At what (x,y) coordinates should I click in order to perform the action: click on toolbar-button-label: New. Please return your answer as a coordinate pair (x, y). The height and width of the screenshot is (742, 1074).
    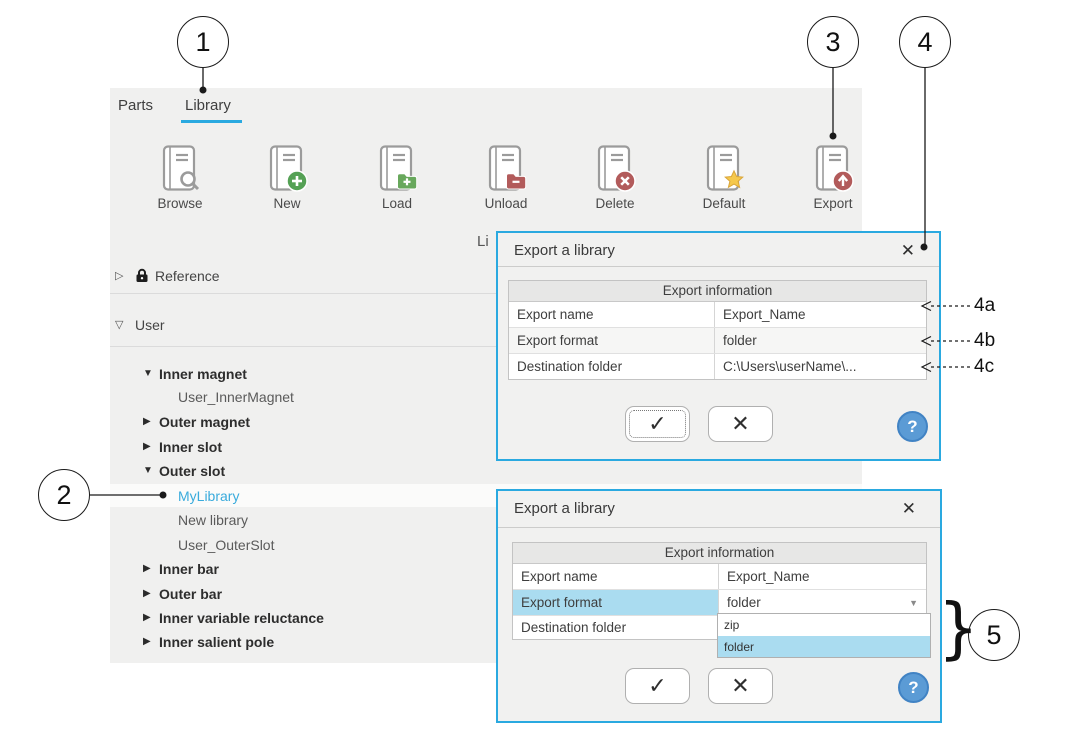
    Looking at the image, I should click on (287, 203).